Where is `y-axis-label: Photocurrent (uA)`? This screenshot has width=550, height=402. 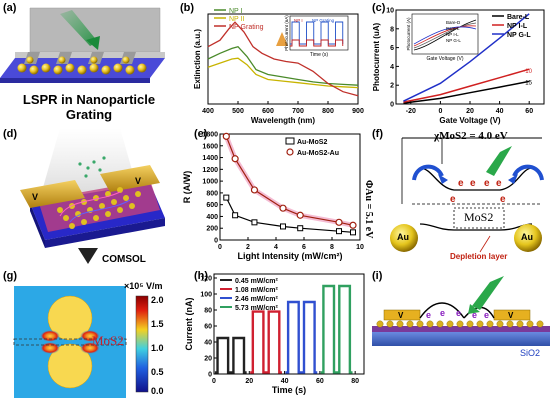 y-axis-label: Photocurrent (uA) is located at coordinates (376, 56).